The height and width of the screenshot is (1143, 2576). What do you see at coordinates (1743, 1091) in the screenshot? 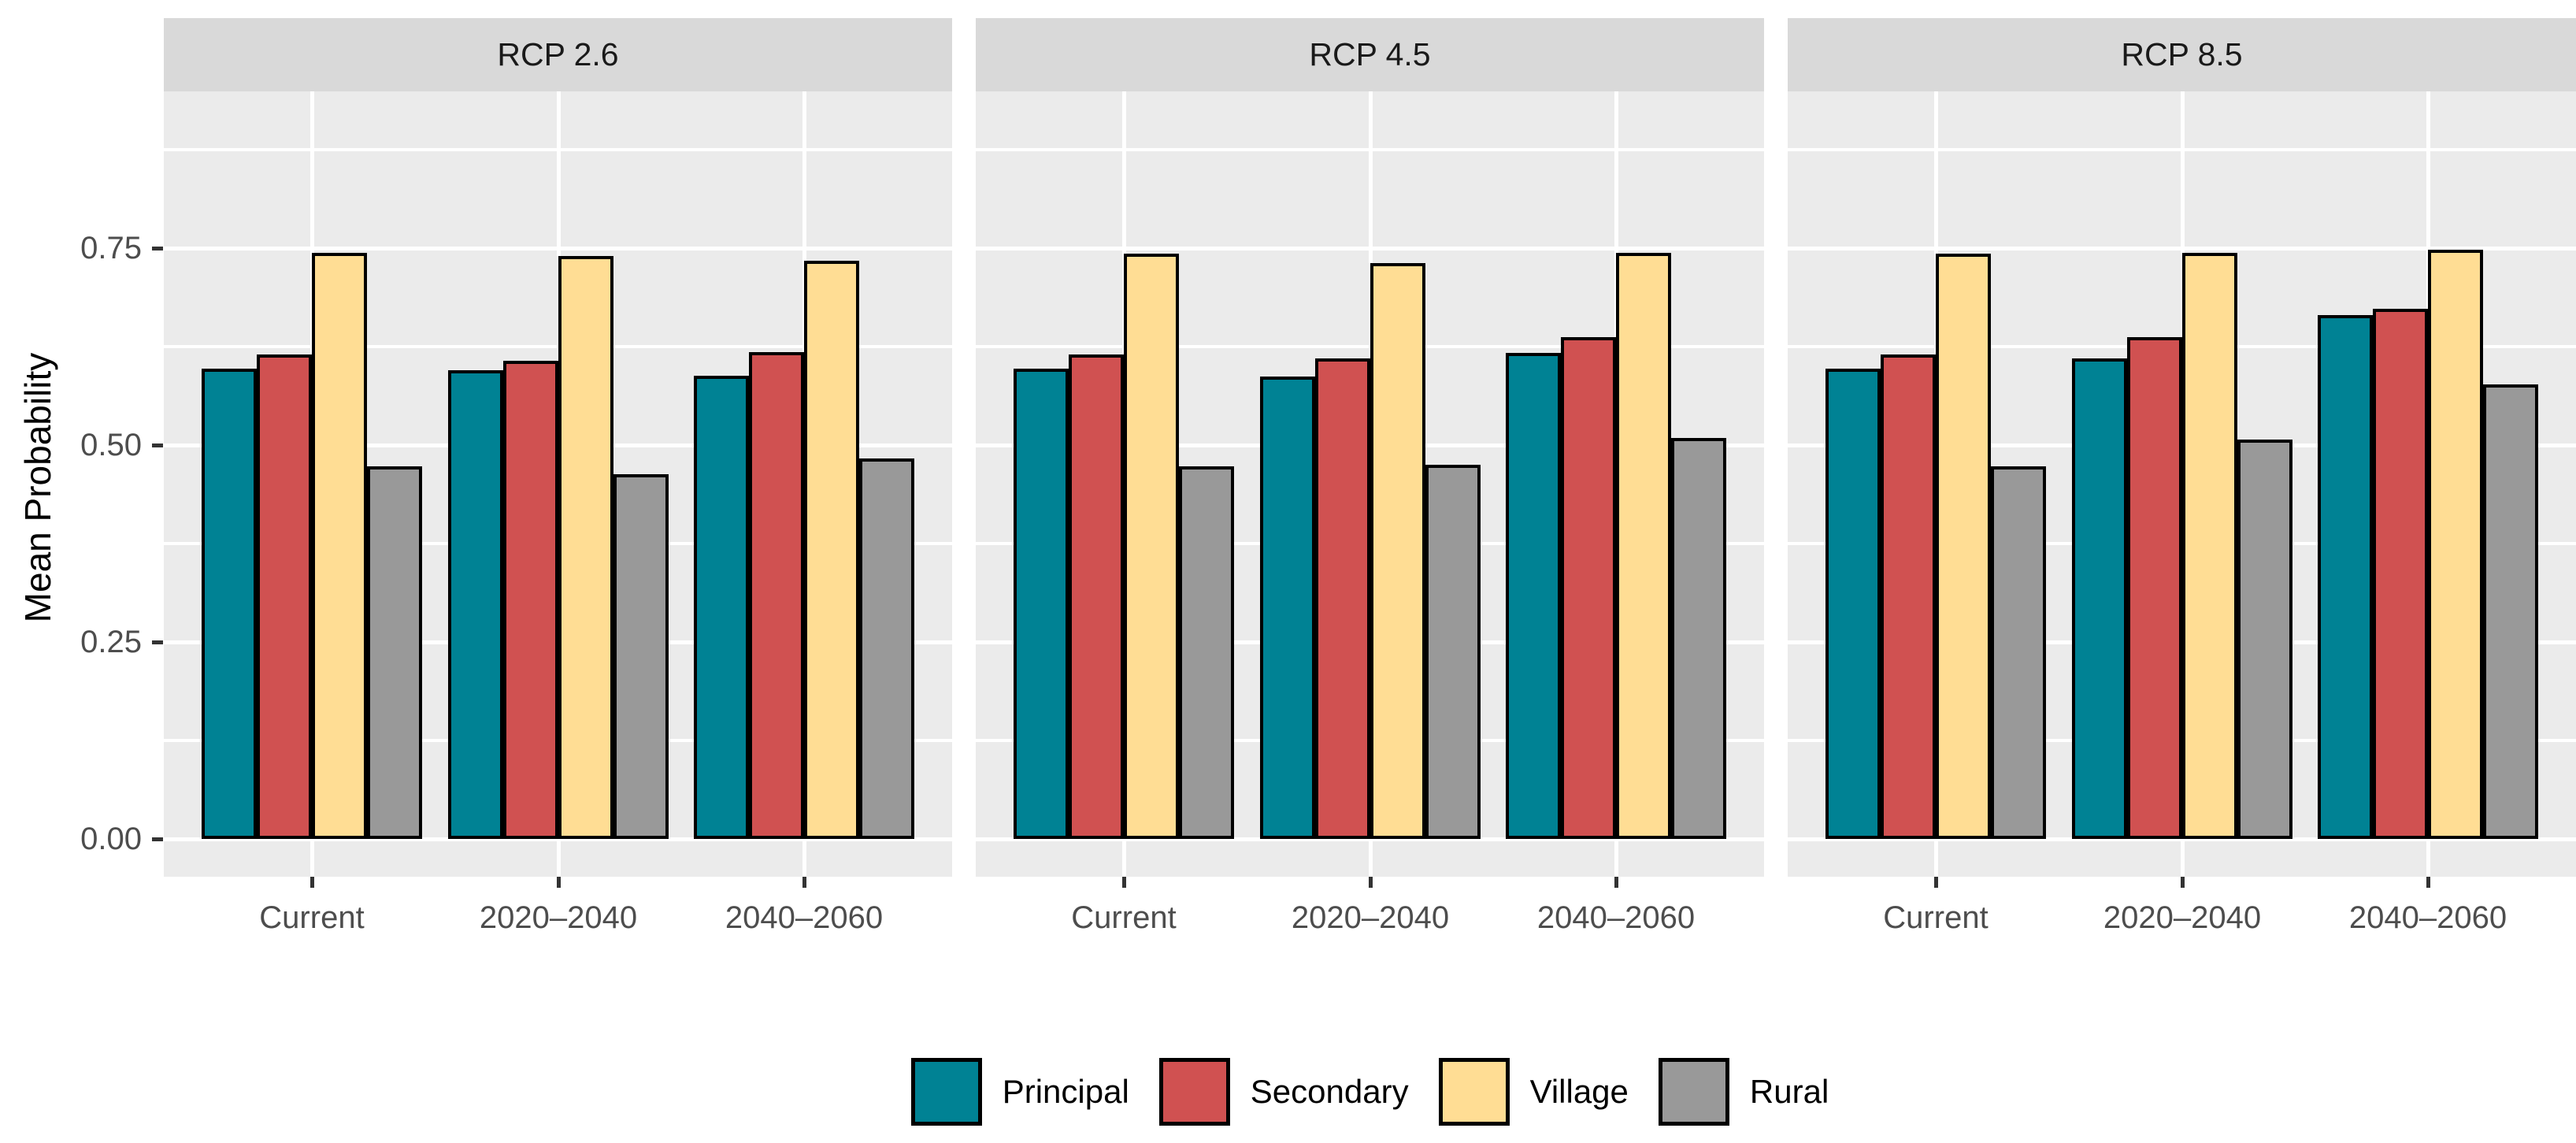
I see `legend-item-rural: Rural` at bounding box center [1743, 1091].